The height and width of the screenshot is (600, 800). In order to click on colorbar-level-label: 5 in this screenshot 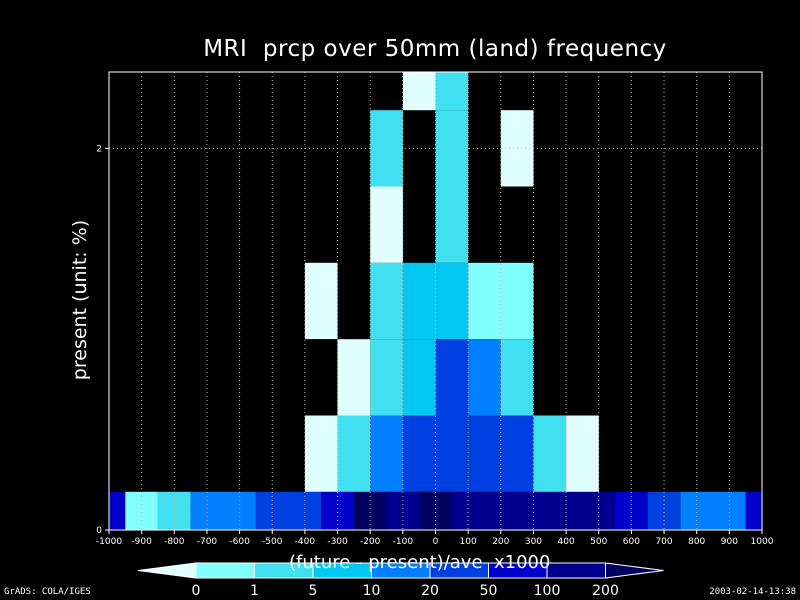, I will do `click(313, 591)`.